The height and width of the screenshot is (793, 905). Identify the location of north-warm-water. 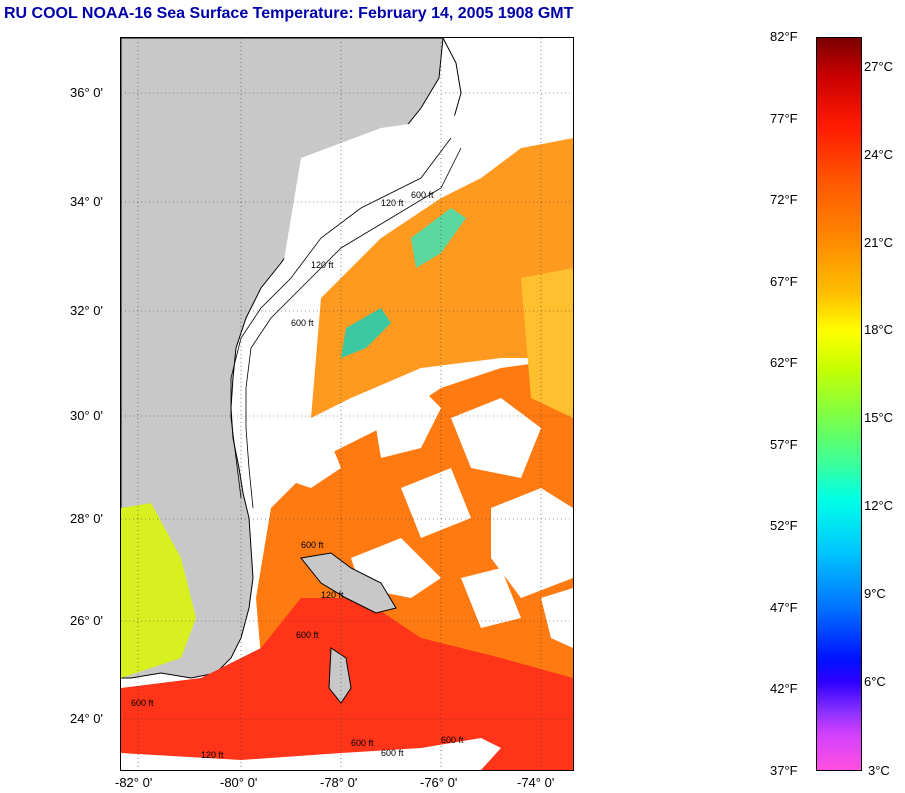
(547, 343).